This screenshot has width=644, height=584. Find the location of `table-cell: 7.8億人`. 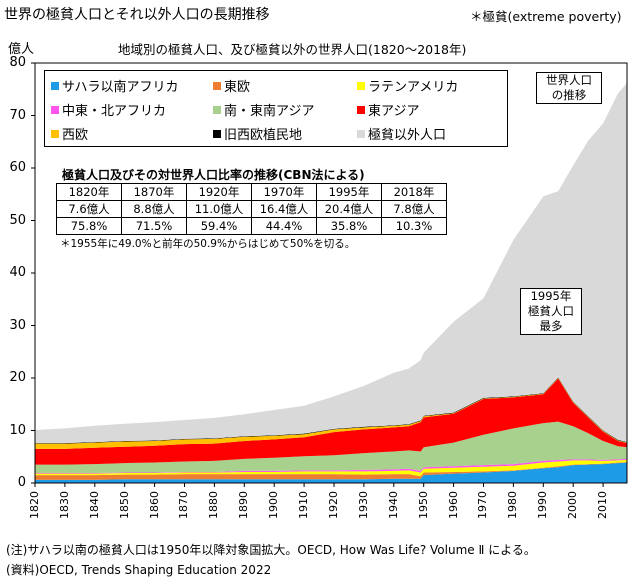

table-cell: 7.8億人 is located at coordinates (414, 209).